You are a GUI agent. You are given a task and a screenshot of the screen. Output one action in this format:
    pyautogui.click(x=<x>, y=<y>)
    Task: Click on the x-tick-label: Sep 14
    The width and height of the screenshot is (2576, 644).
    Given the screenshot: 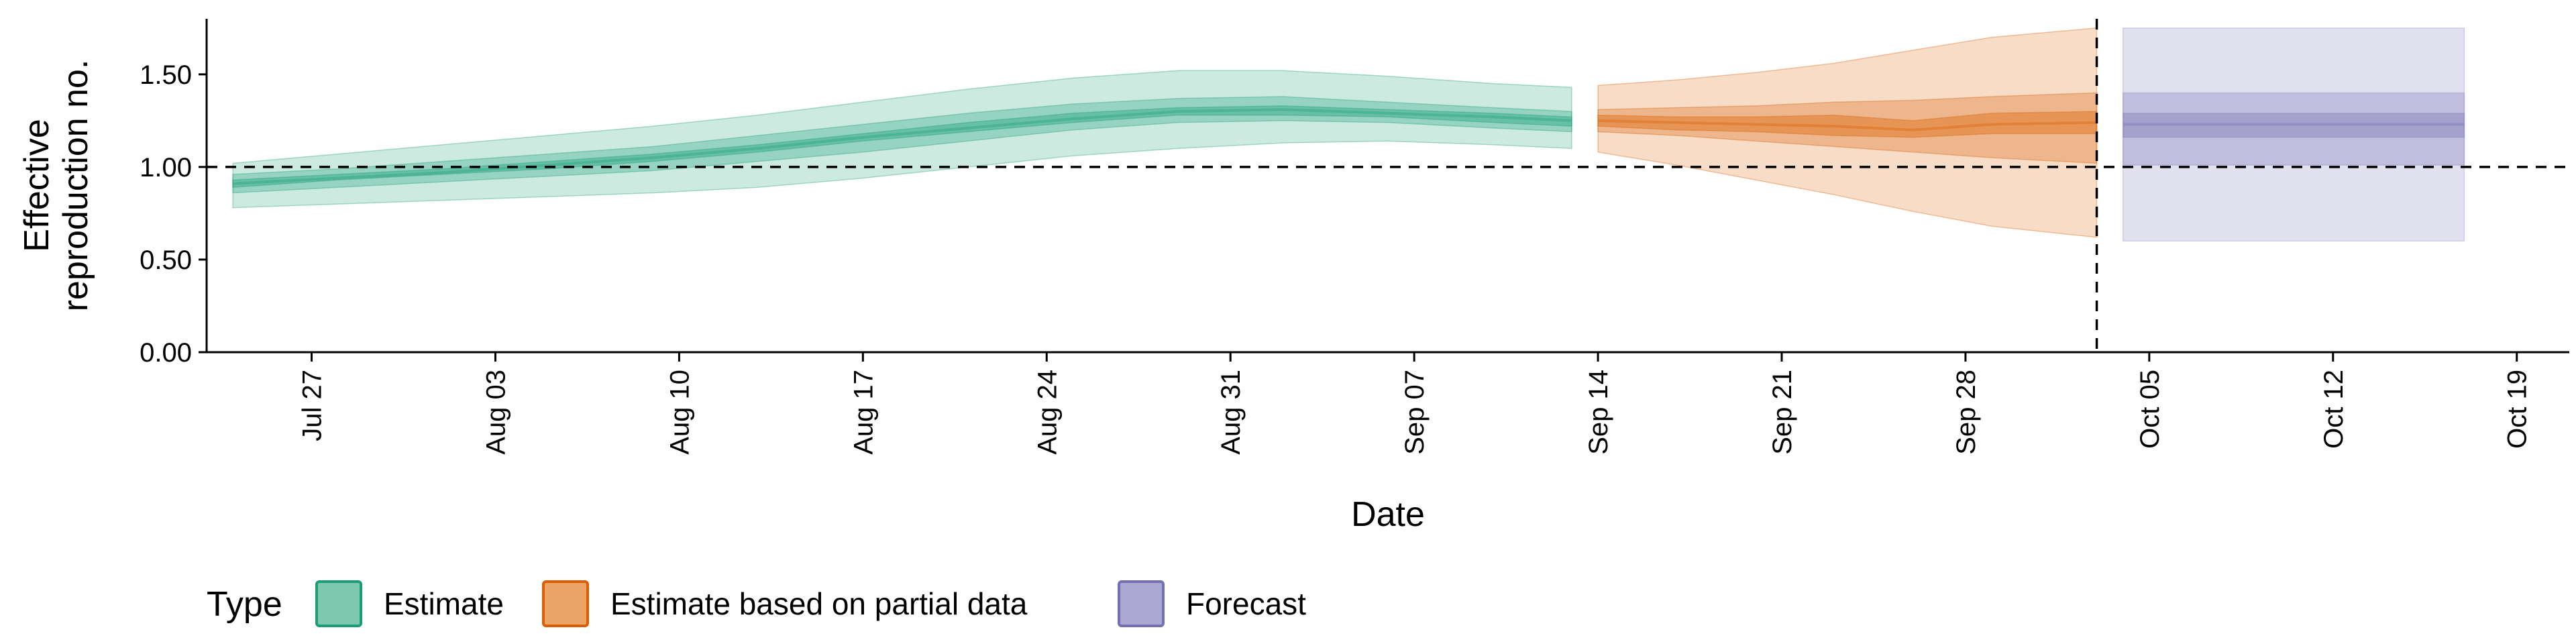 What is the action you would take?
    pyautogui.click(x=1598, y=412)
    